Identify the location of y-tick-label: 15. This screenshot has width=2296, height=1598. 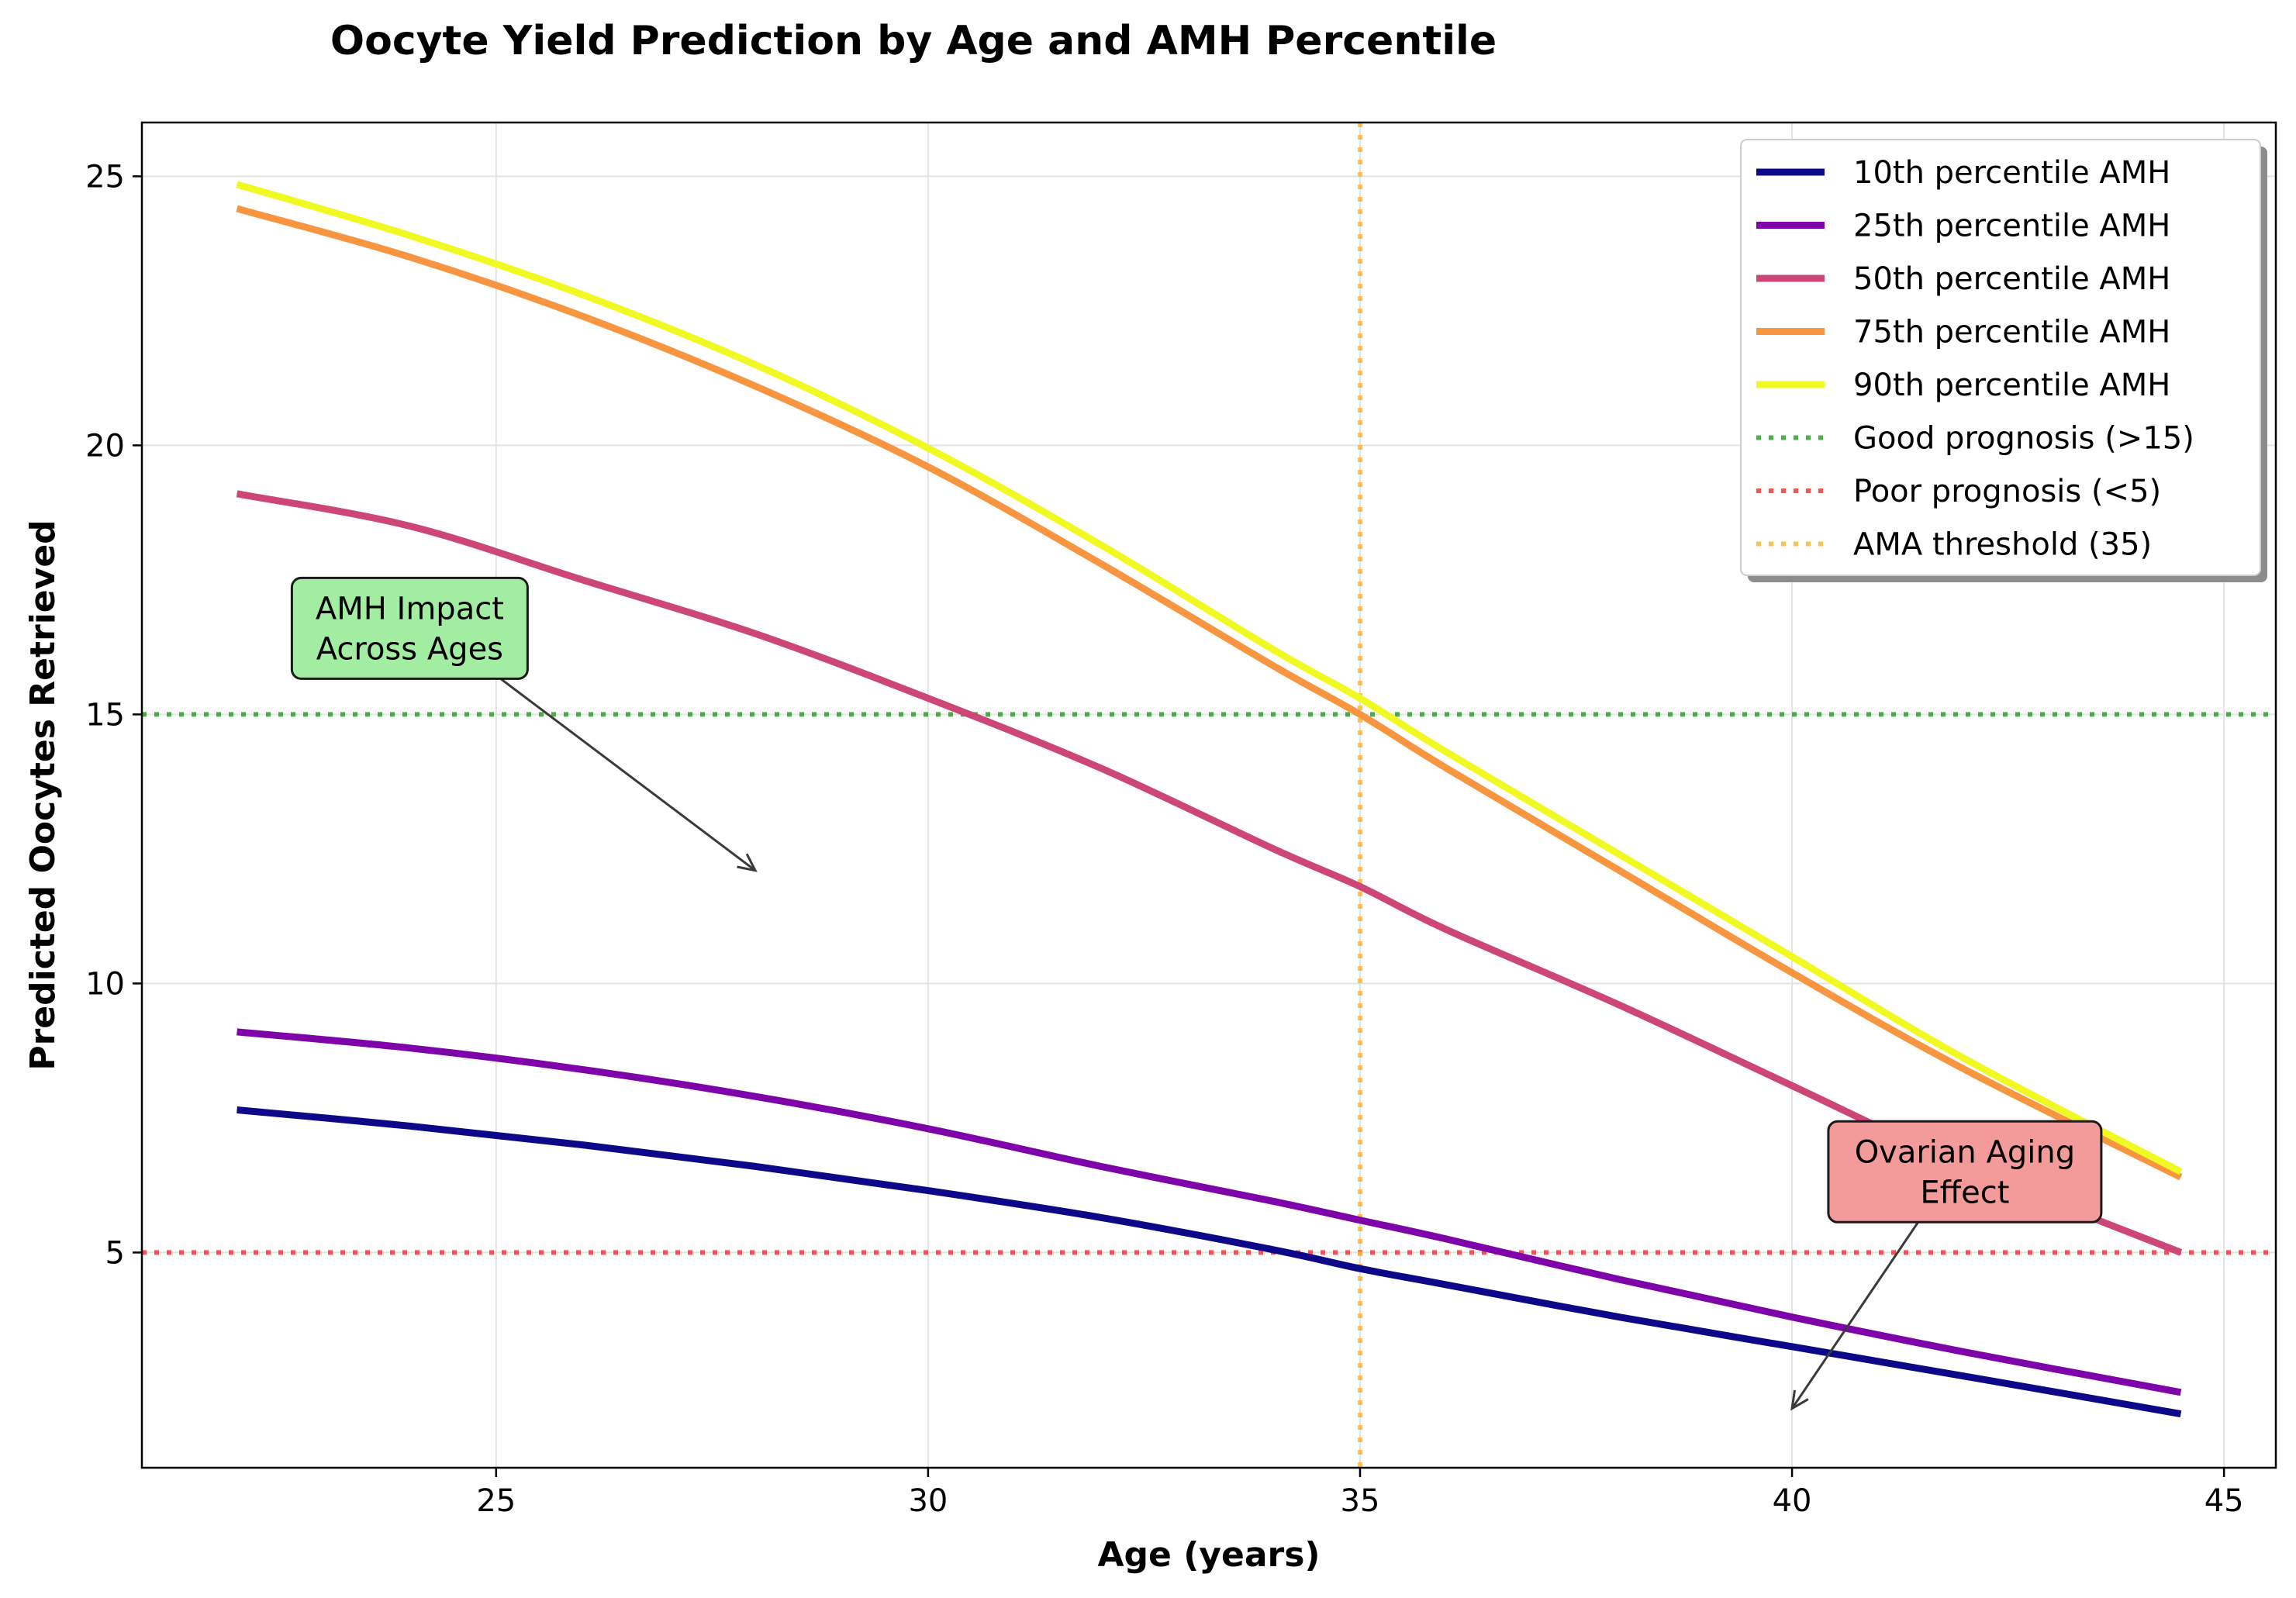
(105, 715).